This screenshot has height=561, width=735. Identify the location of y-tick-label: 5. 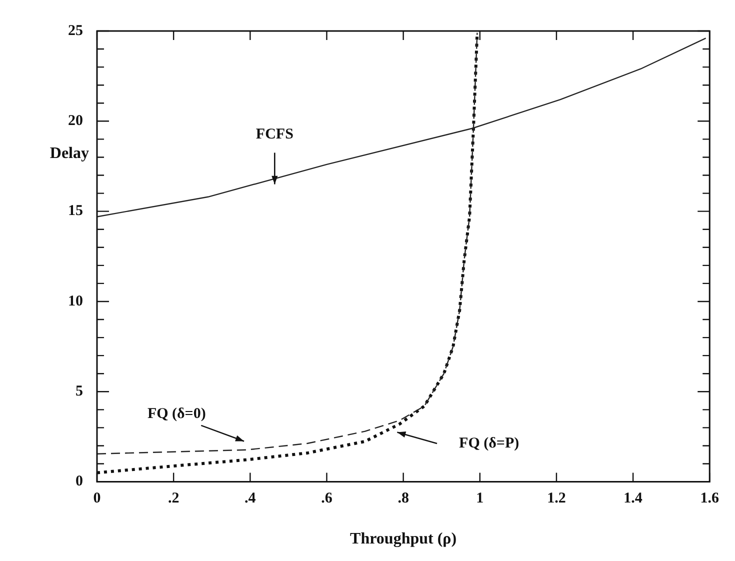
(79, 392).